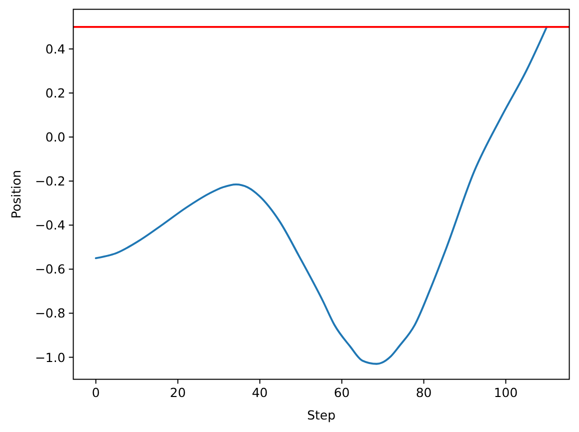 The height and width of the screenshot is (432, 579). Describe the element at coordinates (321, 415) in the screenshot. I see `x-axis-title: Step` at that location.